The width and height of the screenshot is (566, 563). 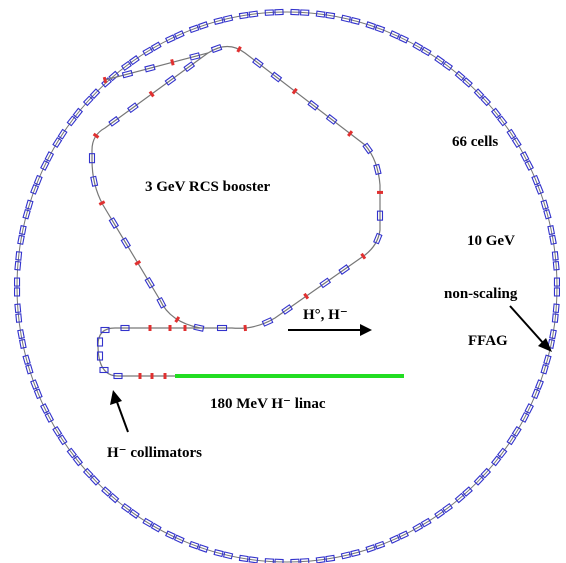 I want to click on extraction-arrow, so click(x=330, y=330).